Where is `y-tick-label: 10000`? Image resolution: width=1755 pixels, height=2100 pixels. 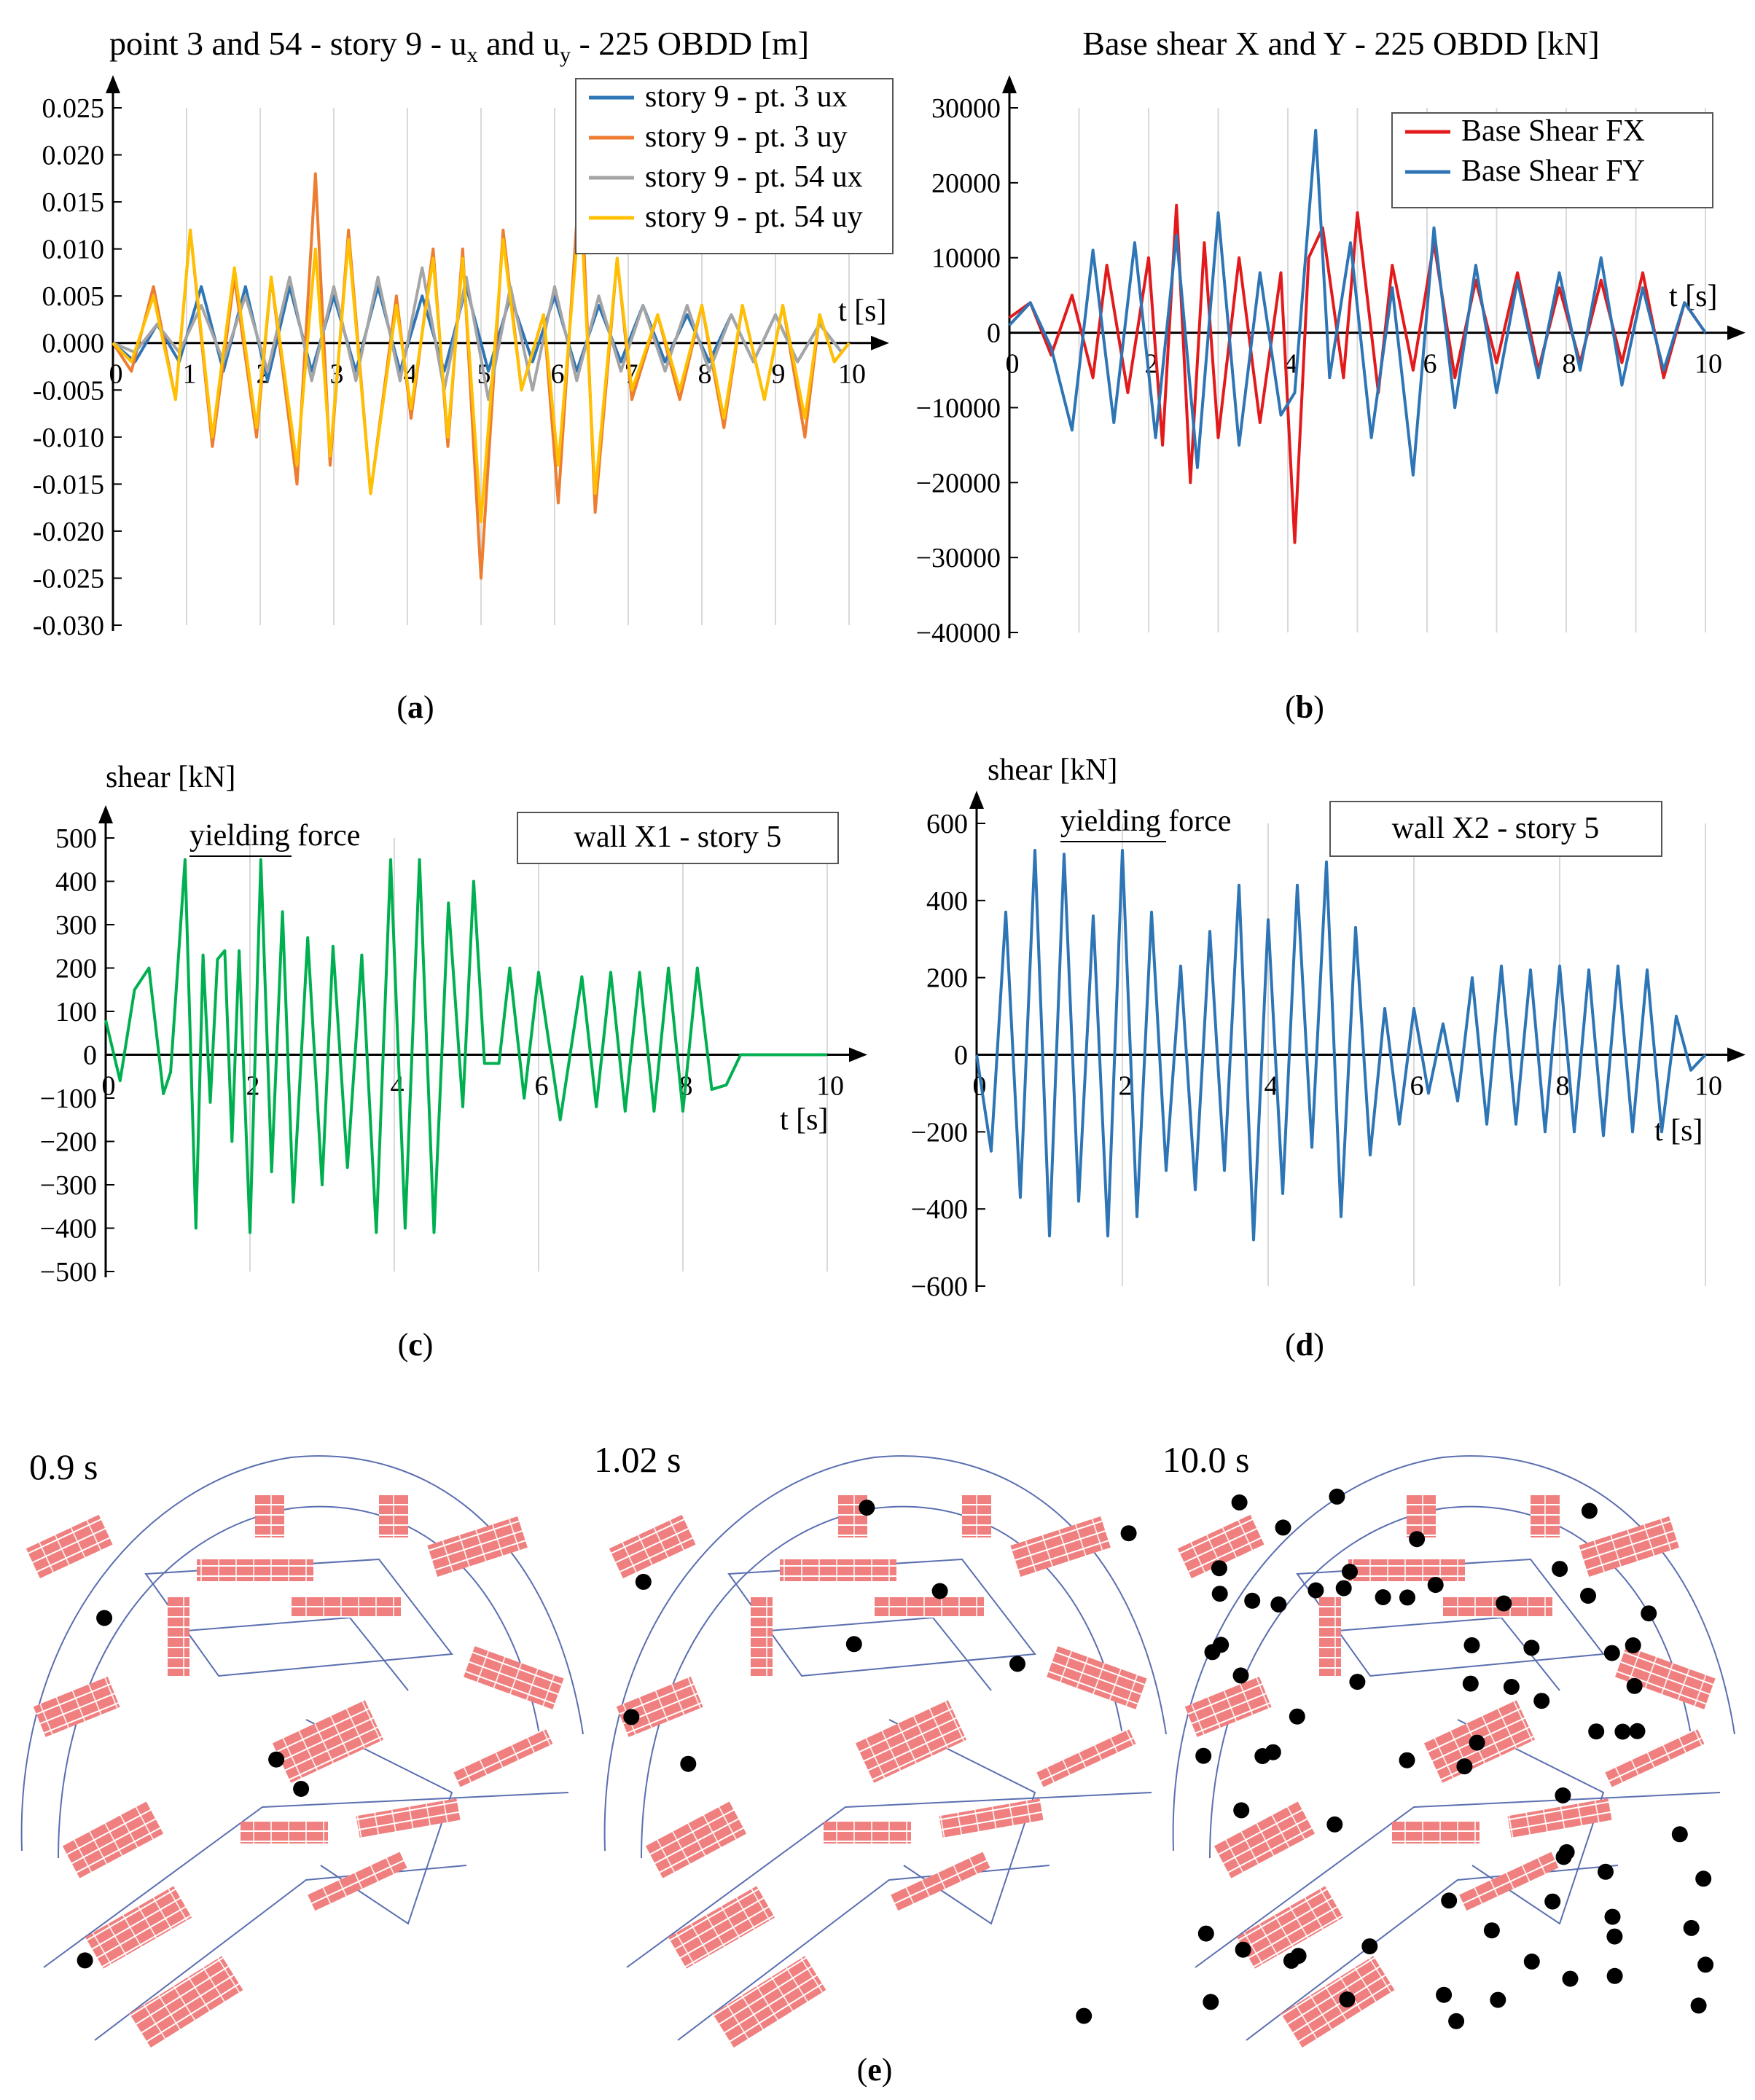 y-tick-label: 10000 is located at coordinates (966, 258).